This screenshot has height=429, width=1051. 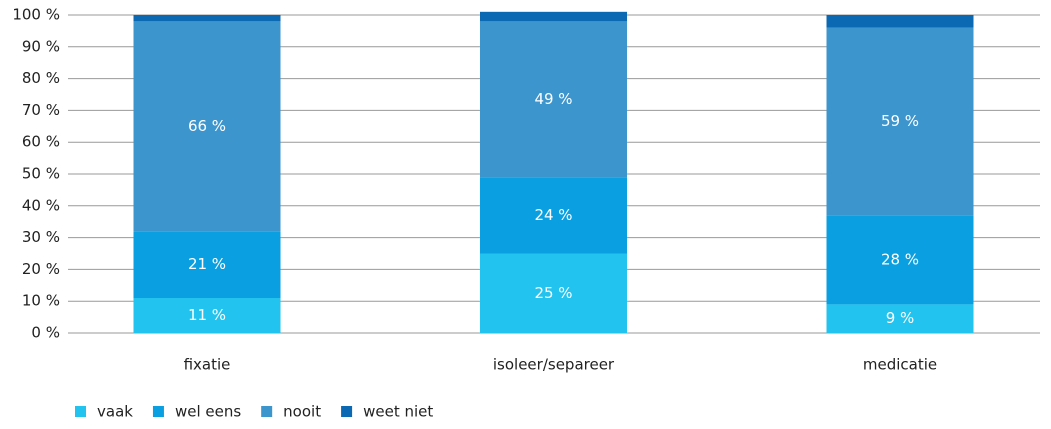 I want to click on x-tick-label: fixatie, so click(x=207, y=365).